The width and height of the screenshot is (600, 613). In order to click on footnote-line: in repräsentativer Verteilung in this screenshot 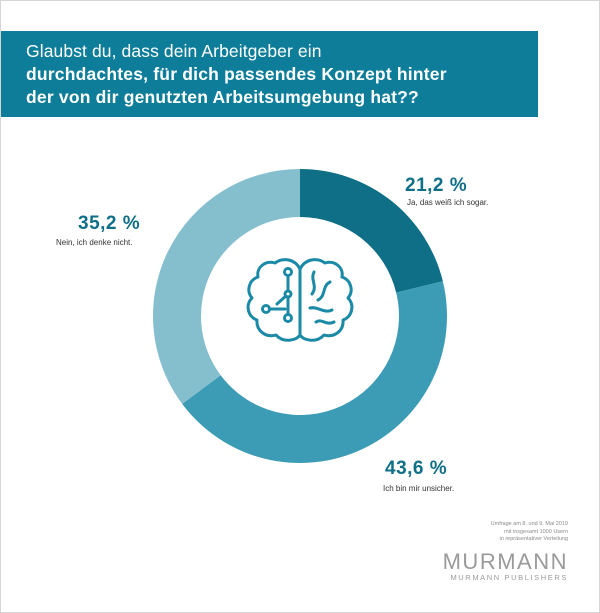, I will do `click(533, 539)`.